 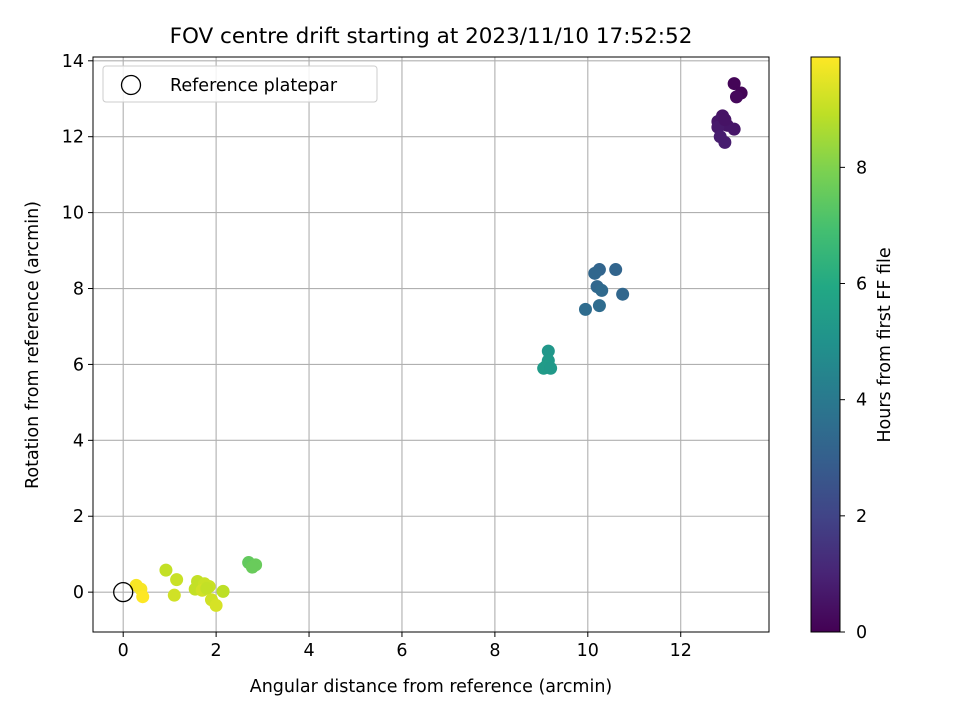 I want to click on legend: Reference platepar, so click(x=240, y=84).